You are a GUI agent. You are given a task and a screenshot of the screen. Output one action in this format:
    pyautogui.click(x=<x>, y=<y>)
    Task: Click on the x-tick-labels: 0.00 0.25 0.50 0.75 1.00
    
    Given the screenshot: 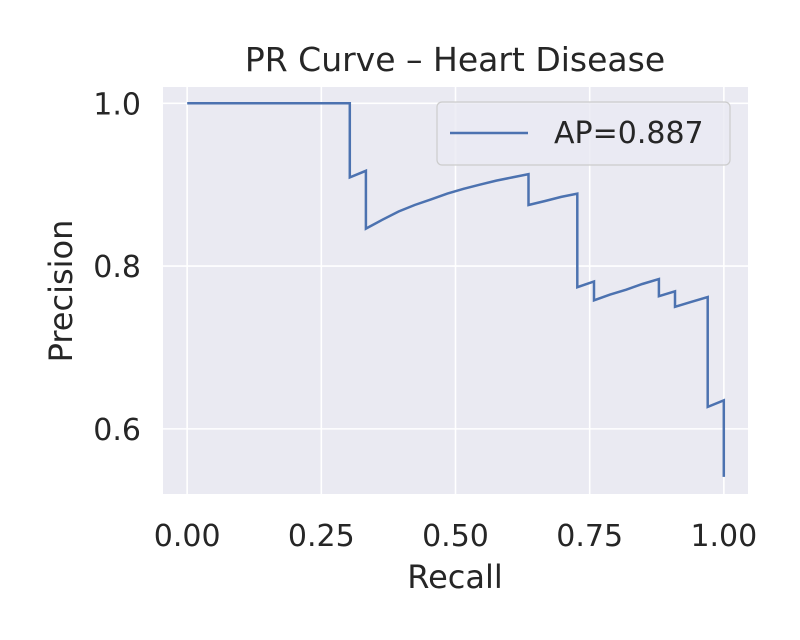 What is the action you would take?
    pyautogui.click(x=455, y=536)
    